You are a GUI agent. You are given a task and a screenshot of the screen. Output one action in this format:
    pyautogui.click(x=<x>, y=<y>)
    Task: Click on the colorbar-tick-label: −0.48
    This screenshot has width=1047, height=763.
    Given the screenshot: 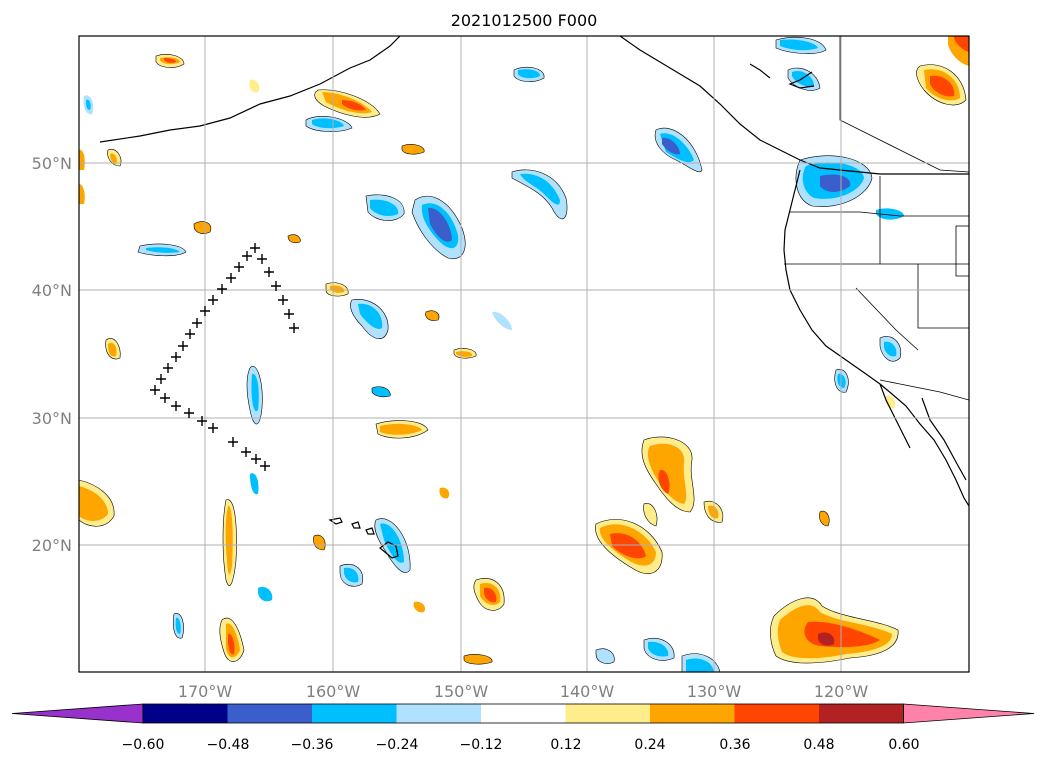 What is the action you would take?
    pyautogui.click(x=228, y=745)
    